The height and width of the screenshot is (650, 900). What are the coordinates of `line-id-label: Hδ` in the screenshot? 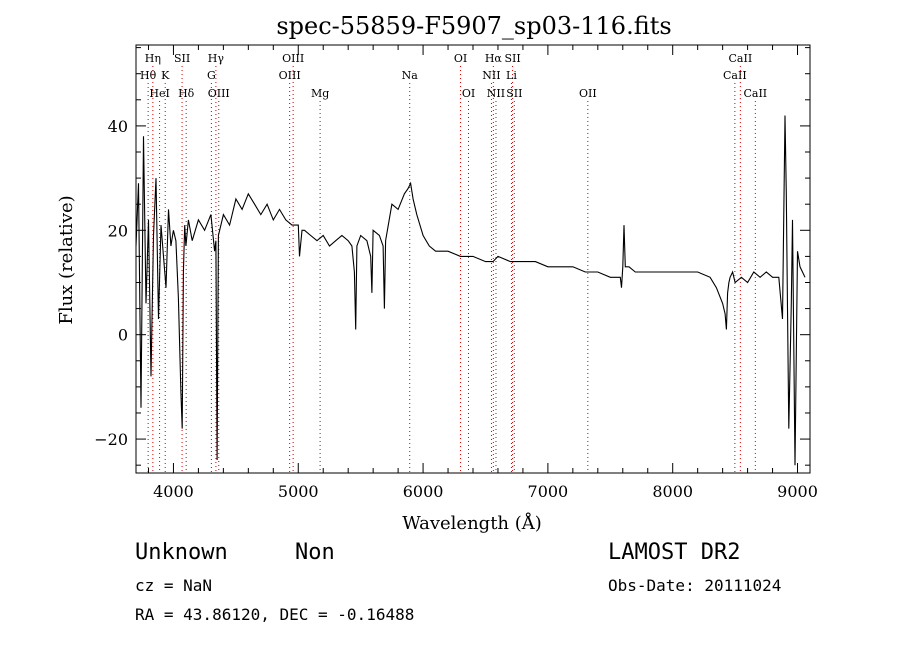 It's located at (186, 93).